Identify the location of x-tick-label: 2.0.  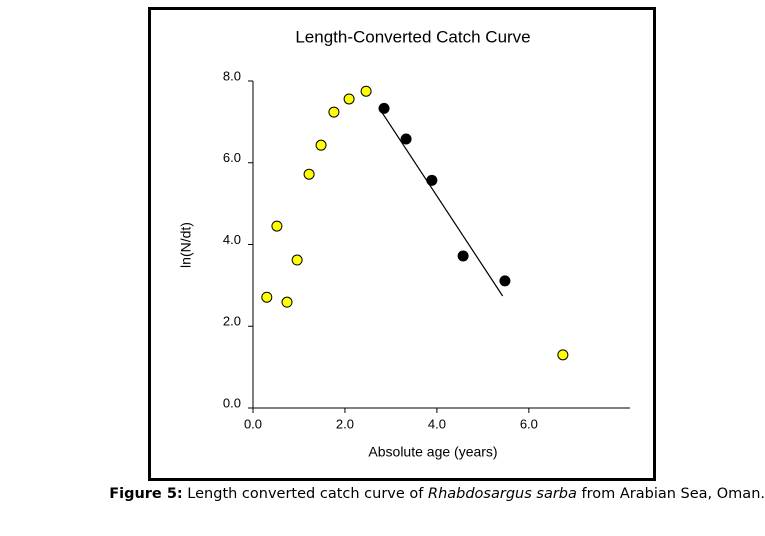
(345, 423).